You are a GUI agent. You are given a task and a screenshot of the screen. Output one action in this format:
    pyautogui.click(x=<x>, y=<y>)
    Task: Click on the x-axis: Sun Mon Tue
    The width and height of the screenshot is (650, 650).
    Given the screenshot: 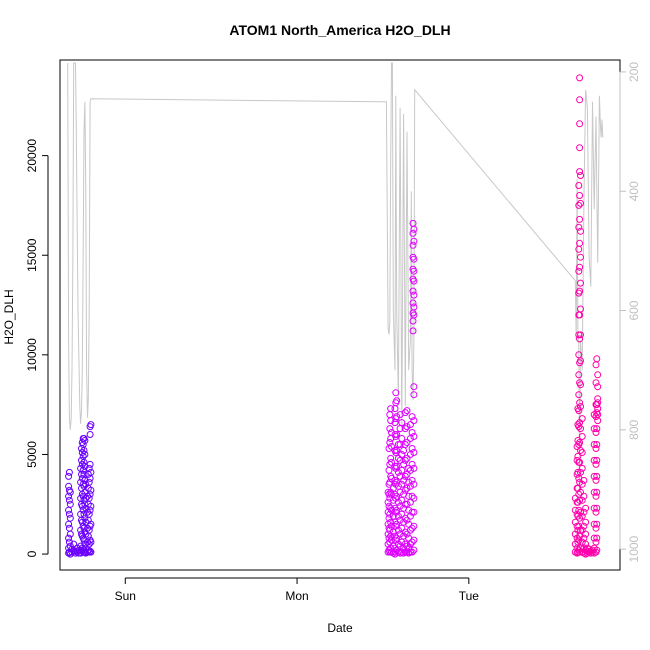 What is the action you would take?
    pyautogui.click(x=297, y=590)
    